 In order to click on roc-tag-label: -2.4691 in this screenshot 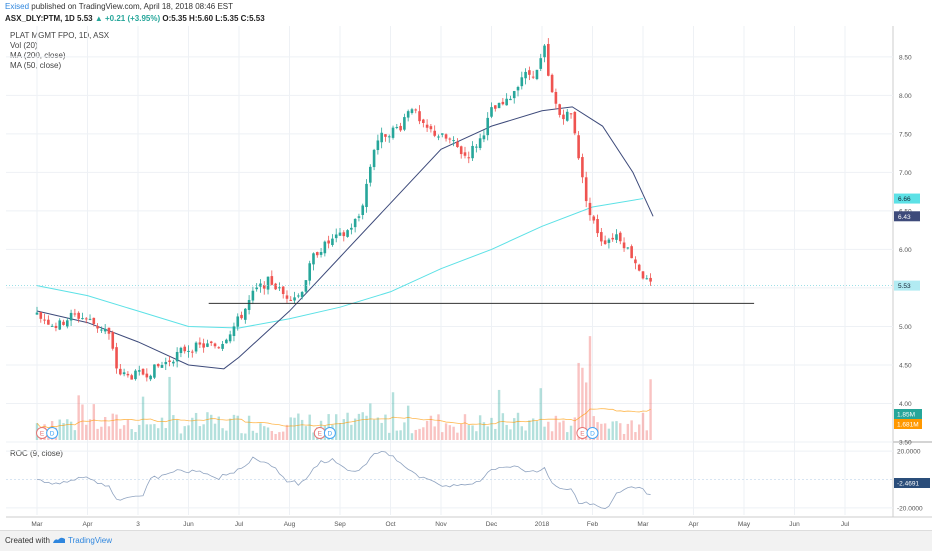, I will do `click(908, 484)`.